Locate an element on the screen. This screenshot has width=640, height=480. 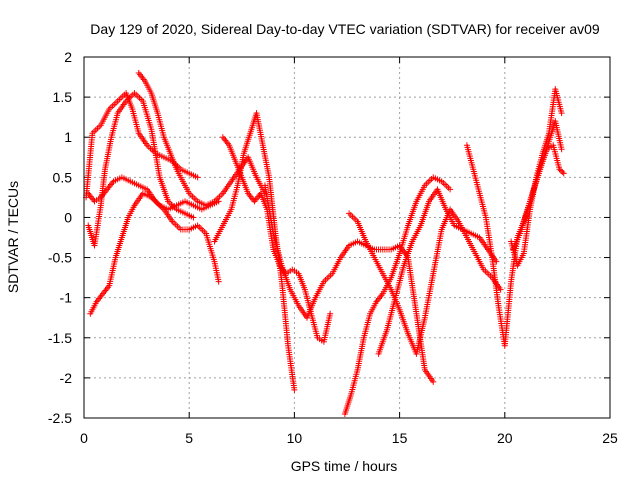
y-tick-label: 0 is located at coordinates (68, 217).